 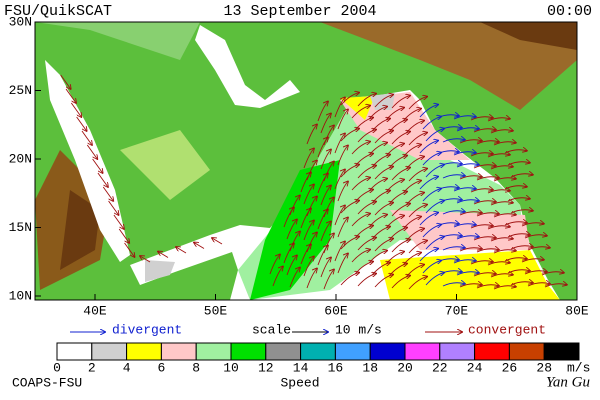 I want to click on colorbar-label: 14, so click(x=301, y=367).